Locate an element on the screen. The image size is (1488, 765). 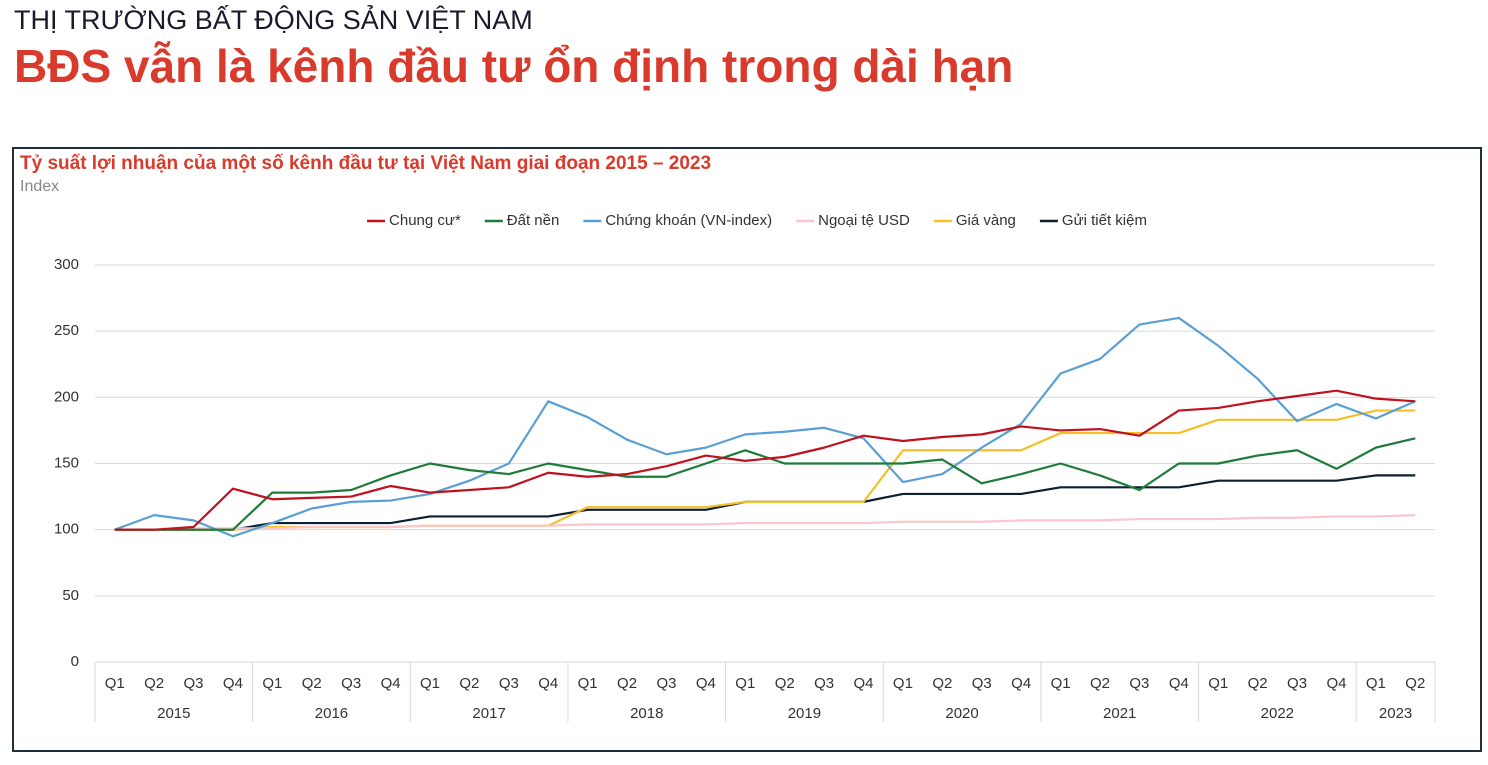
x-group-label: 2022 is located at coordinates (1277, 713).